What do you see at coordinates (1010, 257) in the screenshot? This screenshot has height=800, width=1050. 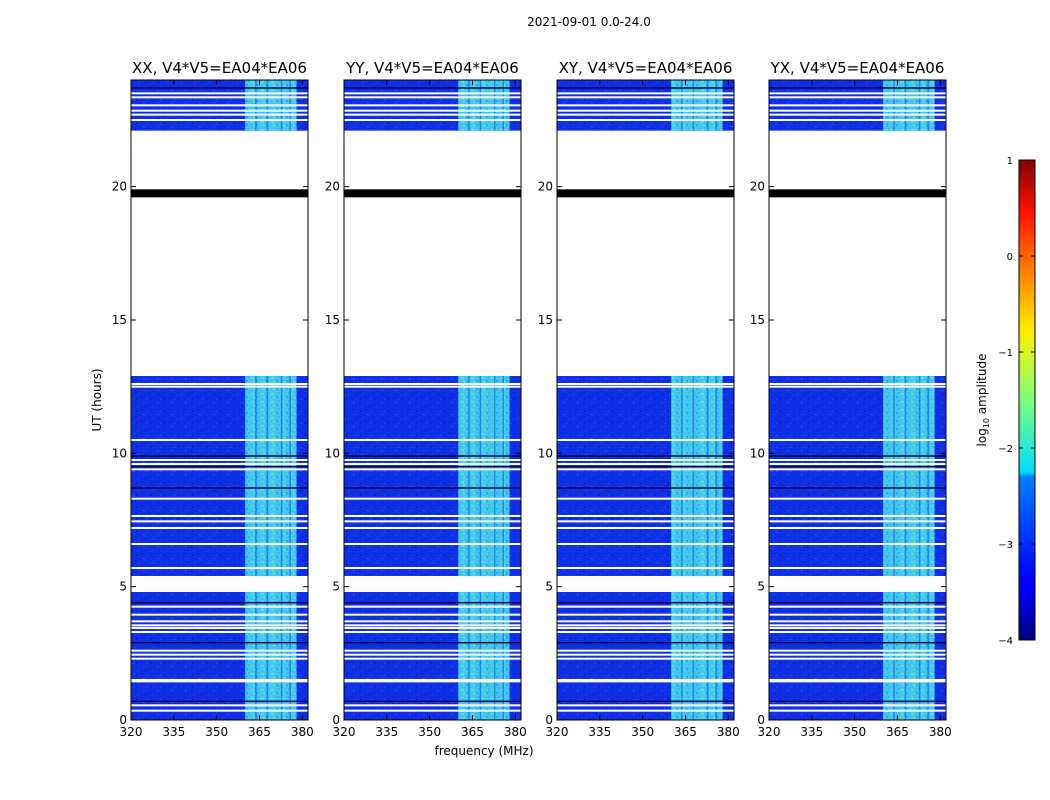 I see `colorbar-tick-label: 0` at bounding box center [1010, 257].